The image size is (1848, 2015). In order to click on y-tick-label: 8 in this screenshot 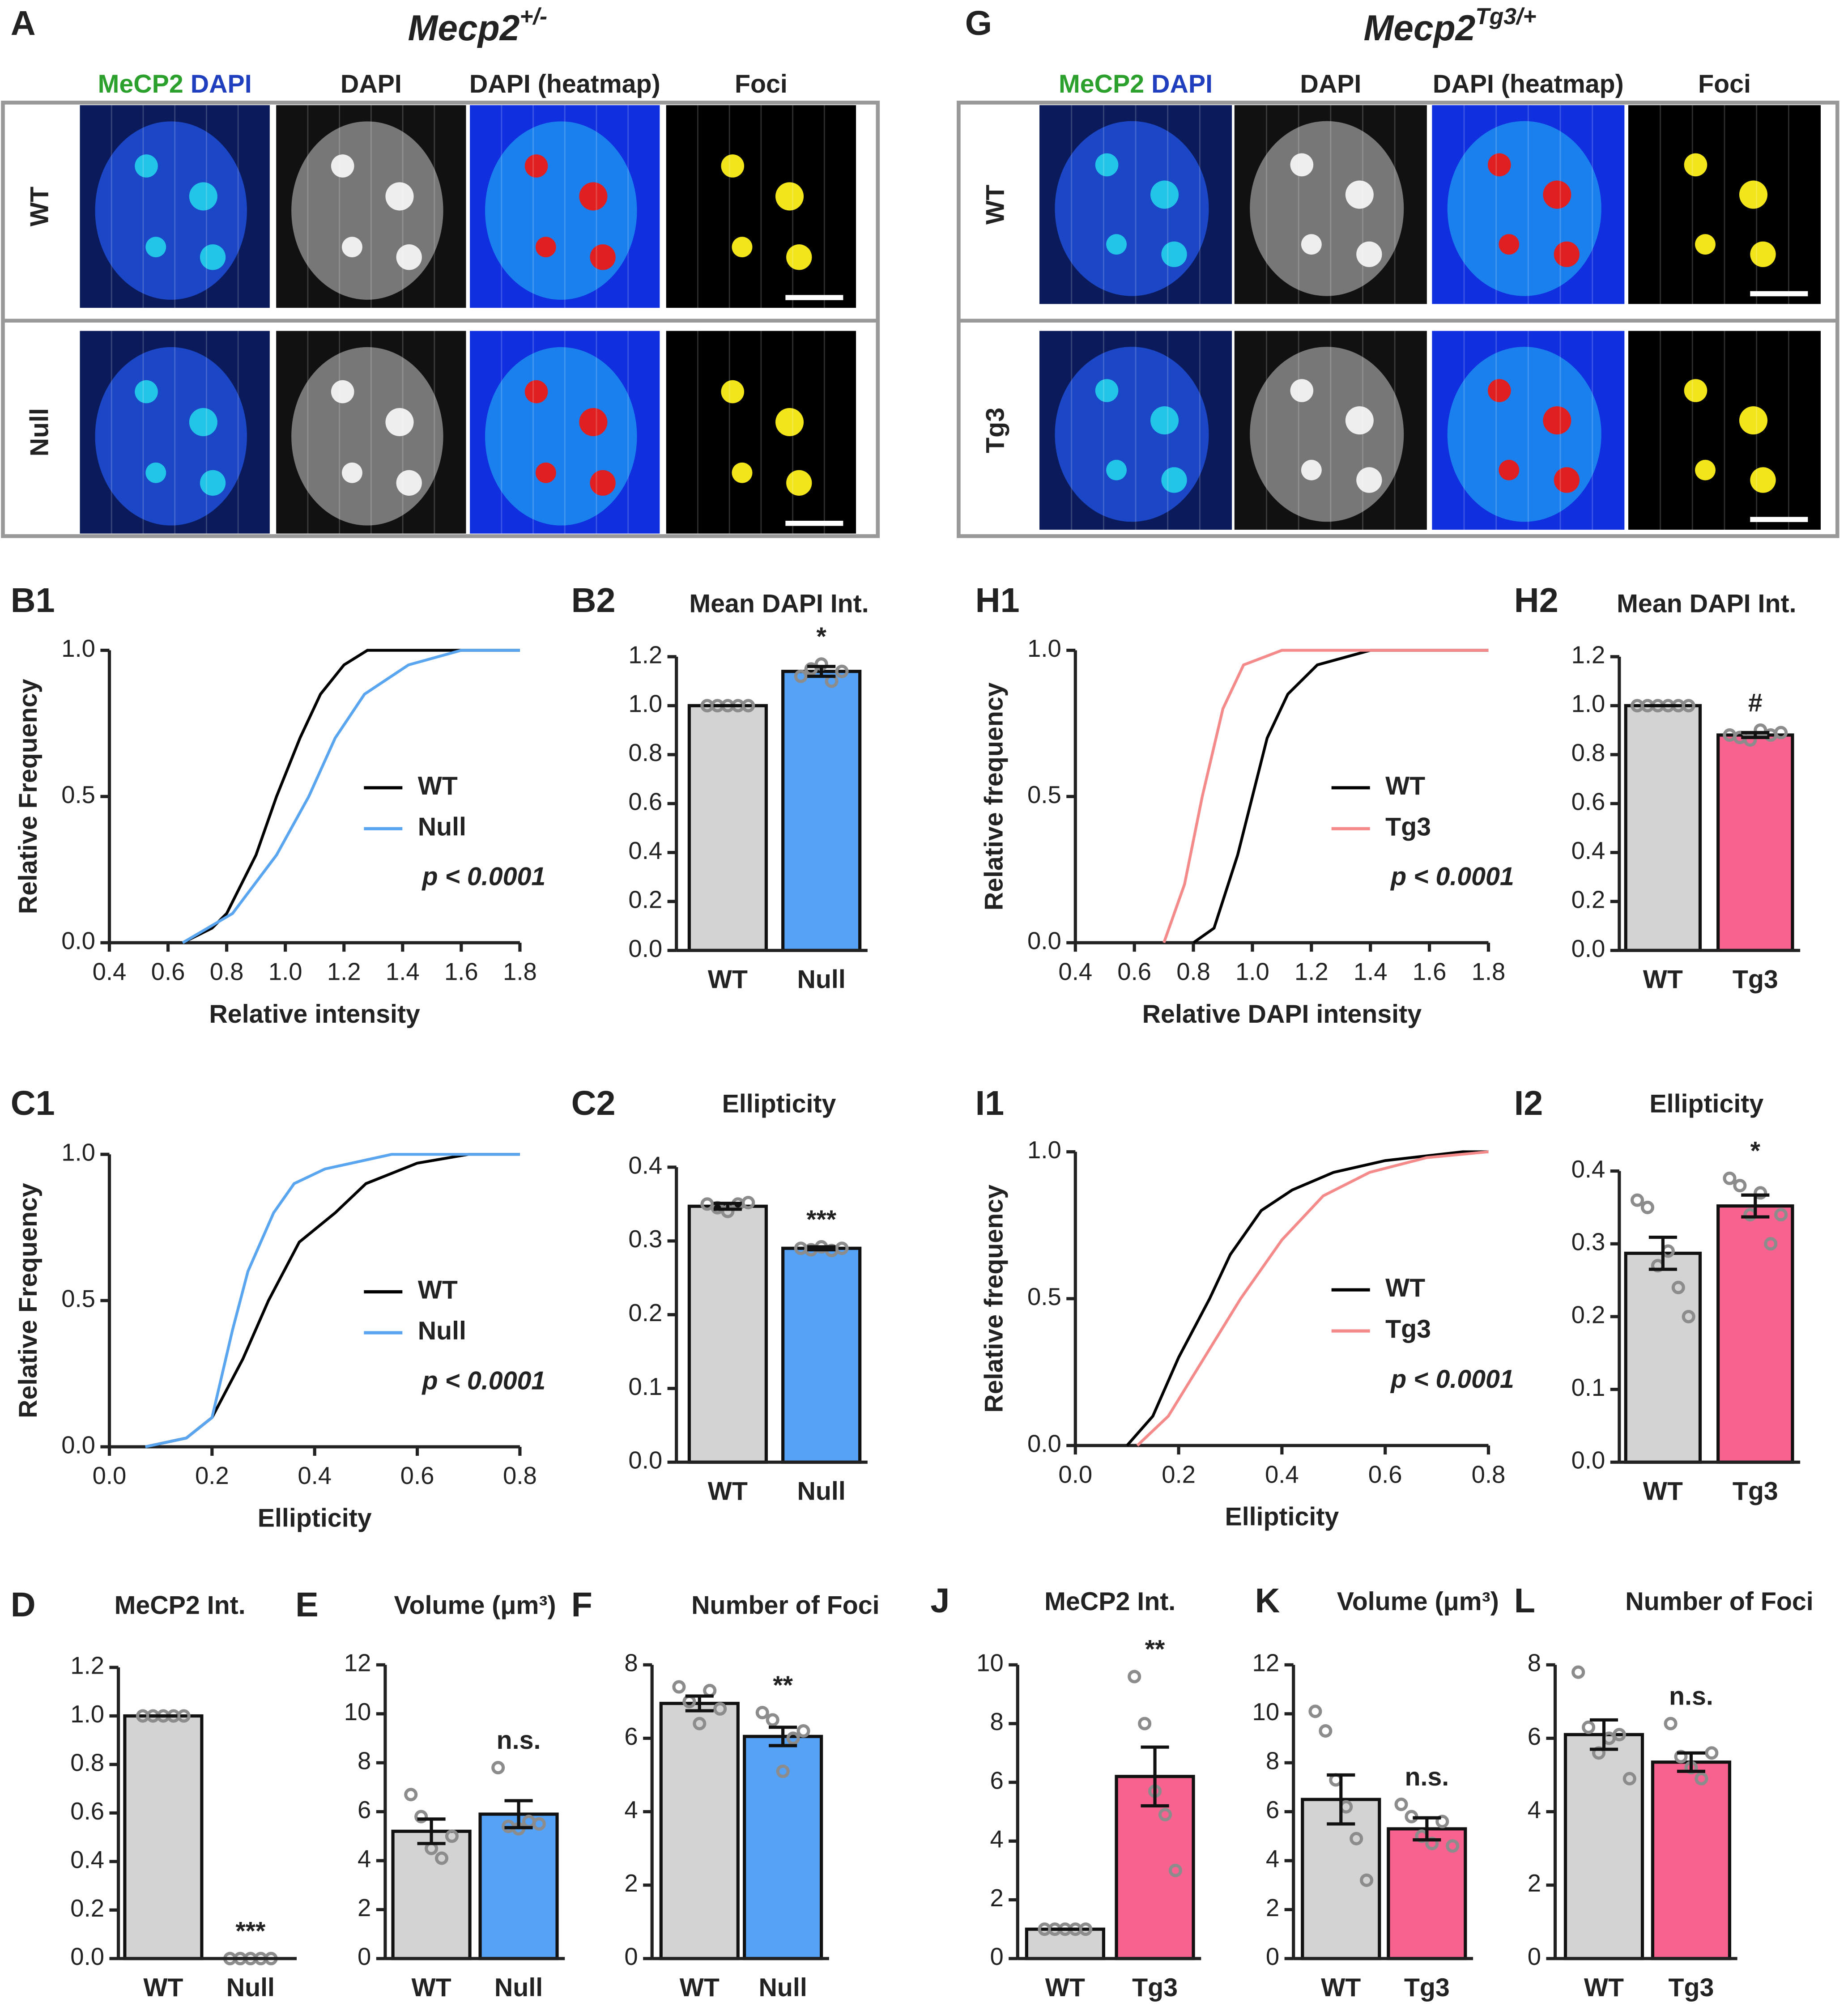, I will do `click(631, 1663)`.